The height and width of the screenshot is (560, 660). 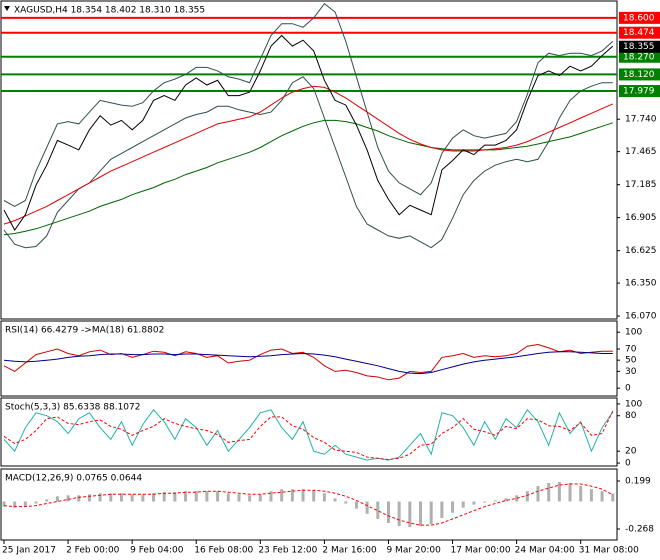 I want to click on last-price-label: 18.355, so click(x=639, y=47).